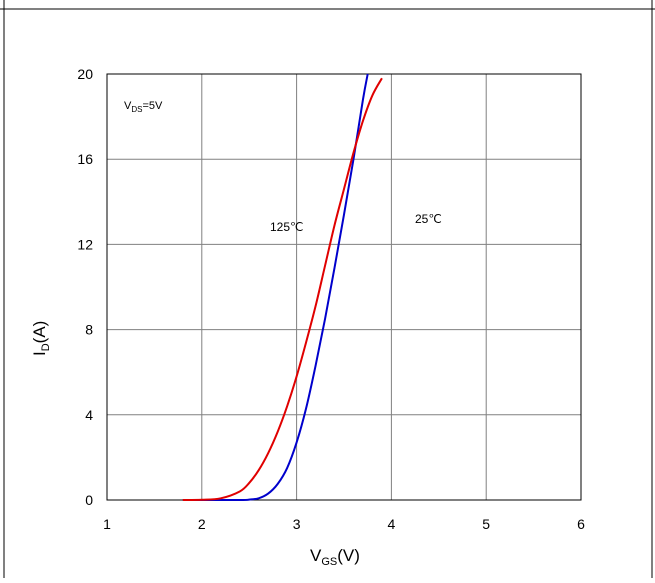 The height and width of the screenshot is (583, 655). I want to click on y-axis-title: ID(A), so click(41, 338).